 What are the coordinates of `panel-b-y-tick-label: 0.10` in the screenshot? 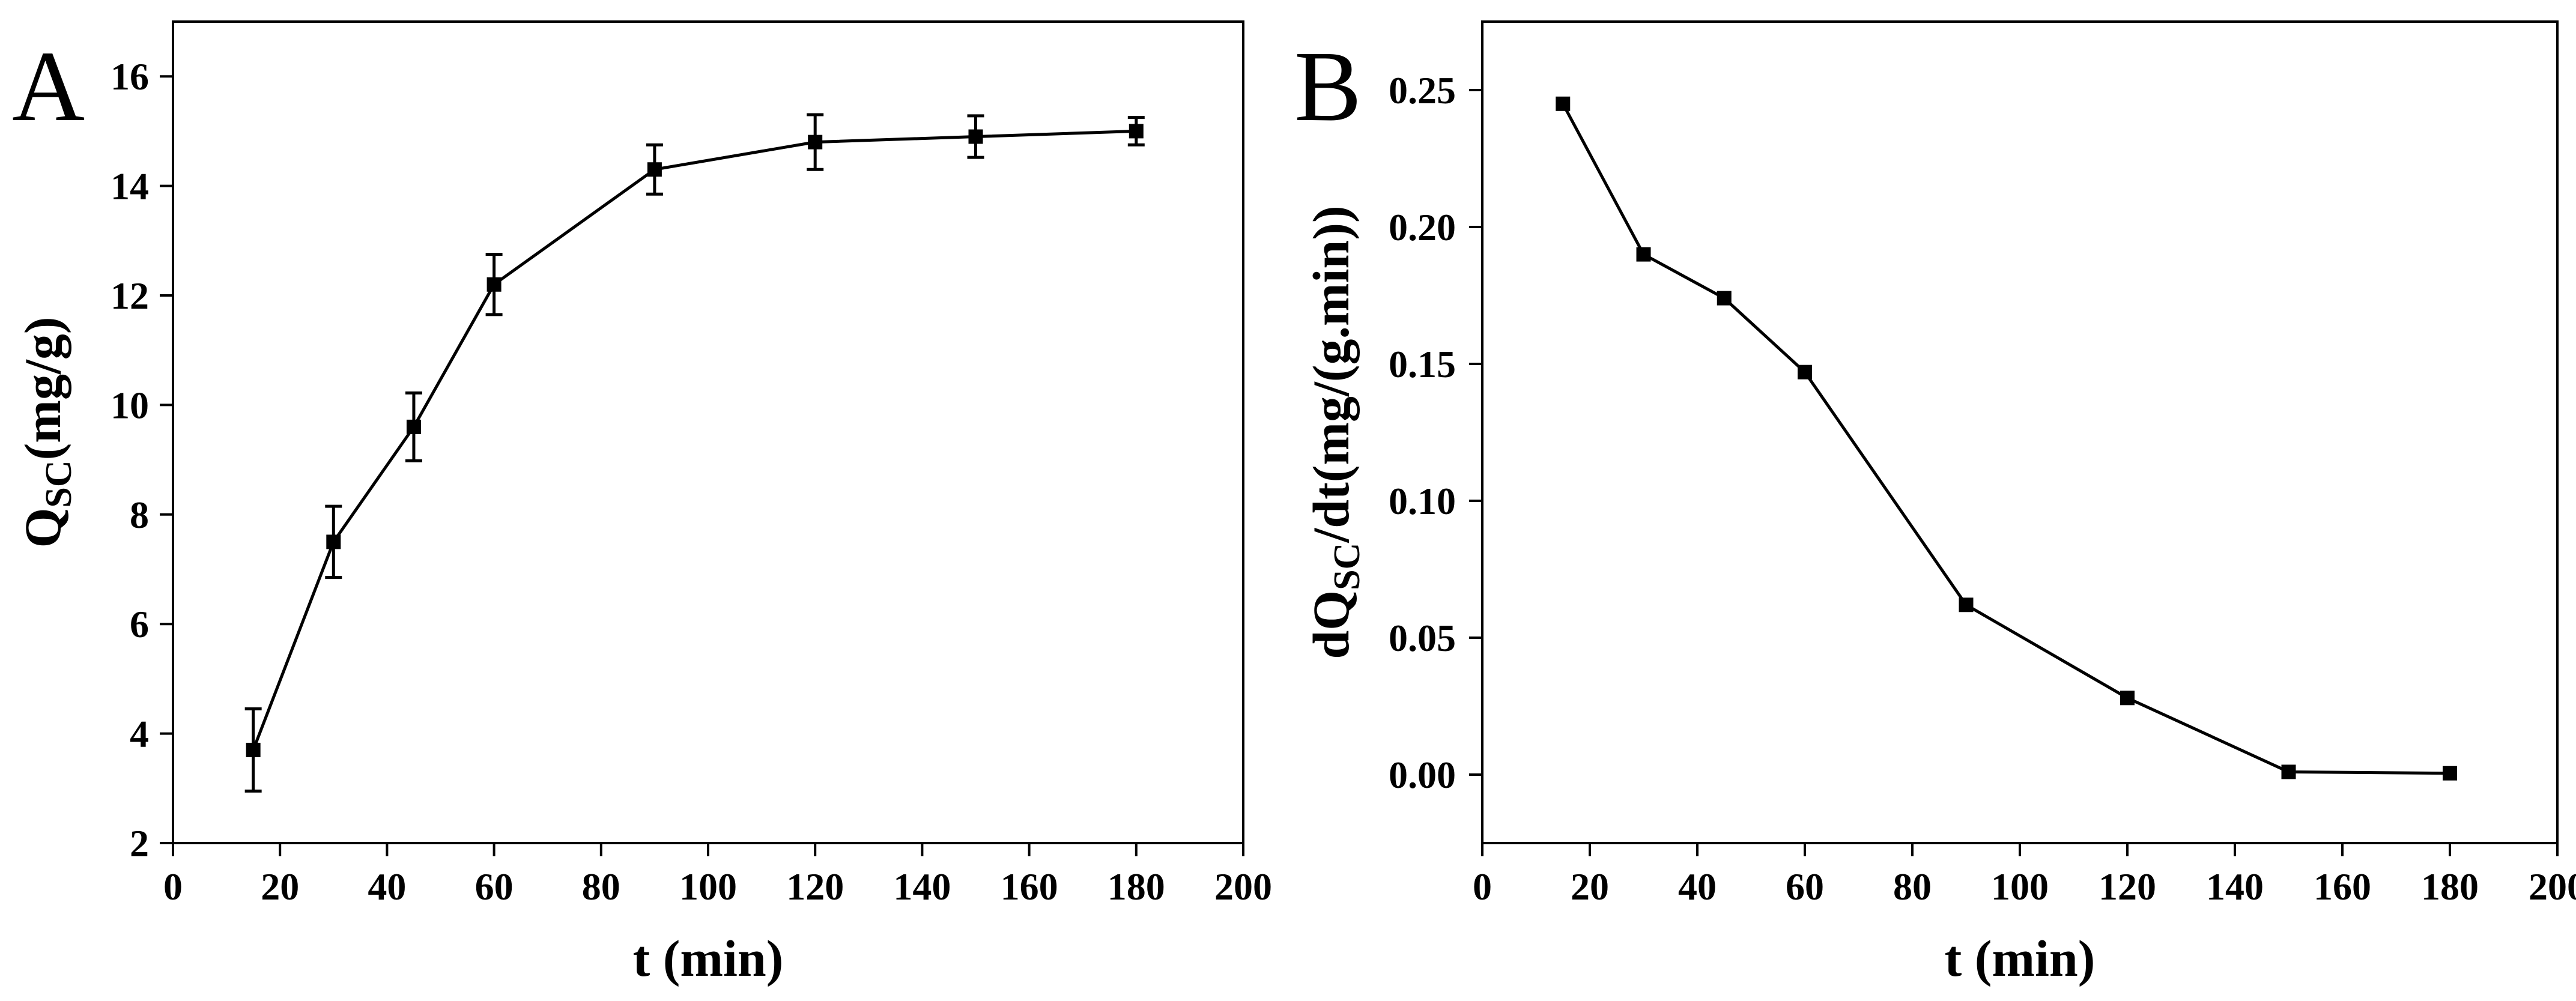 It's located at (1422, 501).